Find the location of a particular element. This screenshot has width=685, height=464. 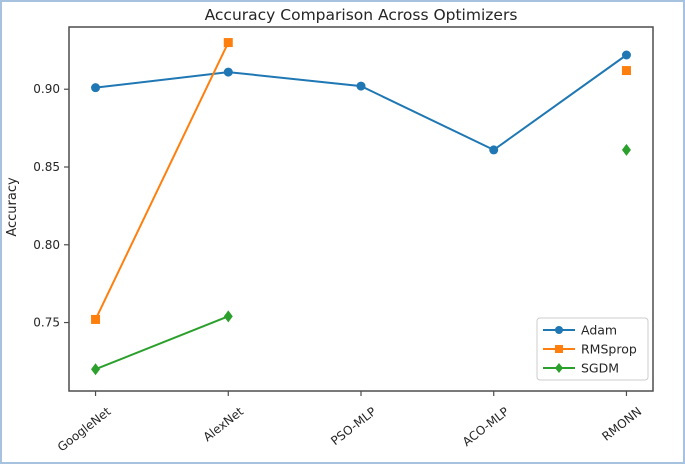

legend-item-sgdm: SGDM is located at coordinates (581, 368).